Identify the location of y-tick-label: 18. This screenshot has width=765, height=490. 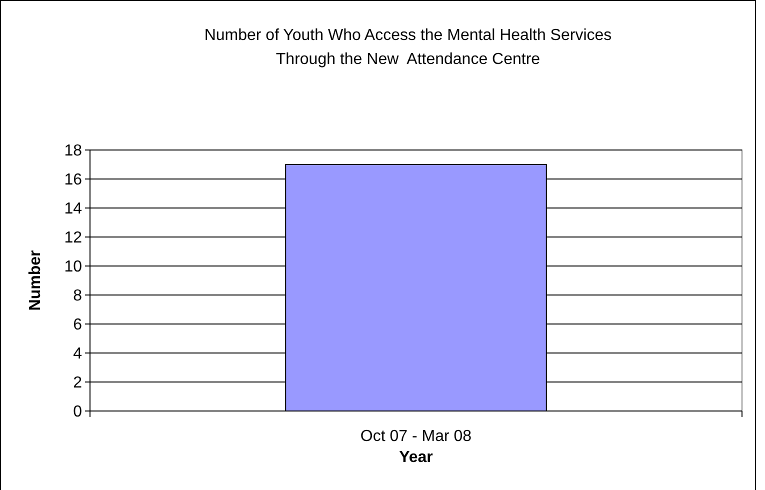
(73, 151).